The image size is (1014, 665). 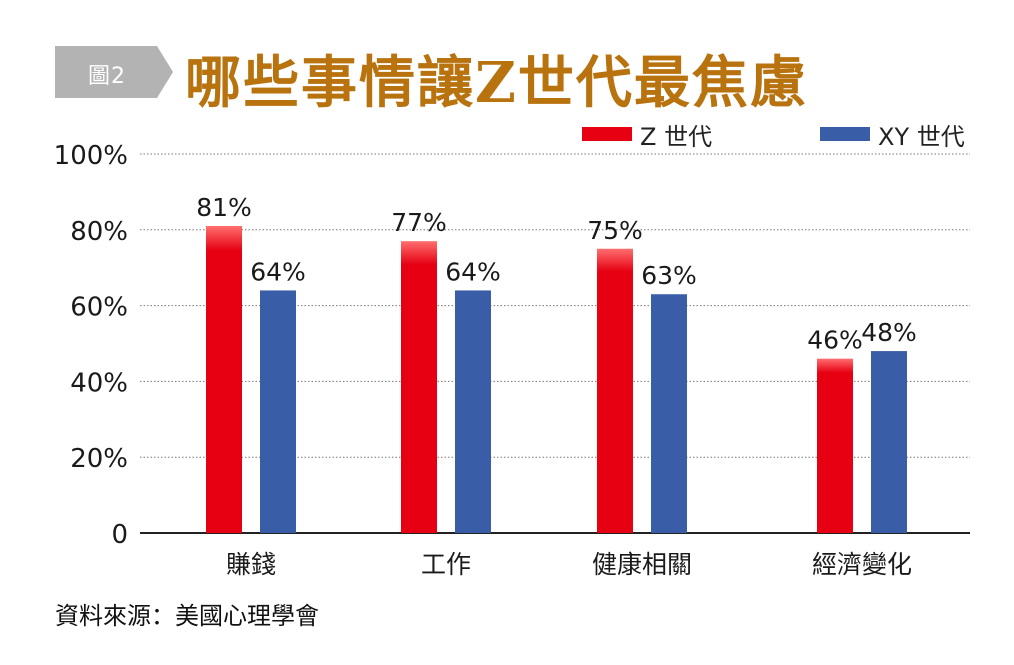 What do you see at coordinates (845, 134) in the screenshot?
I see `legend-swatch-xy` at bounding box center [845, 134].